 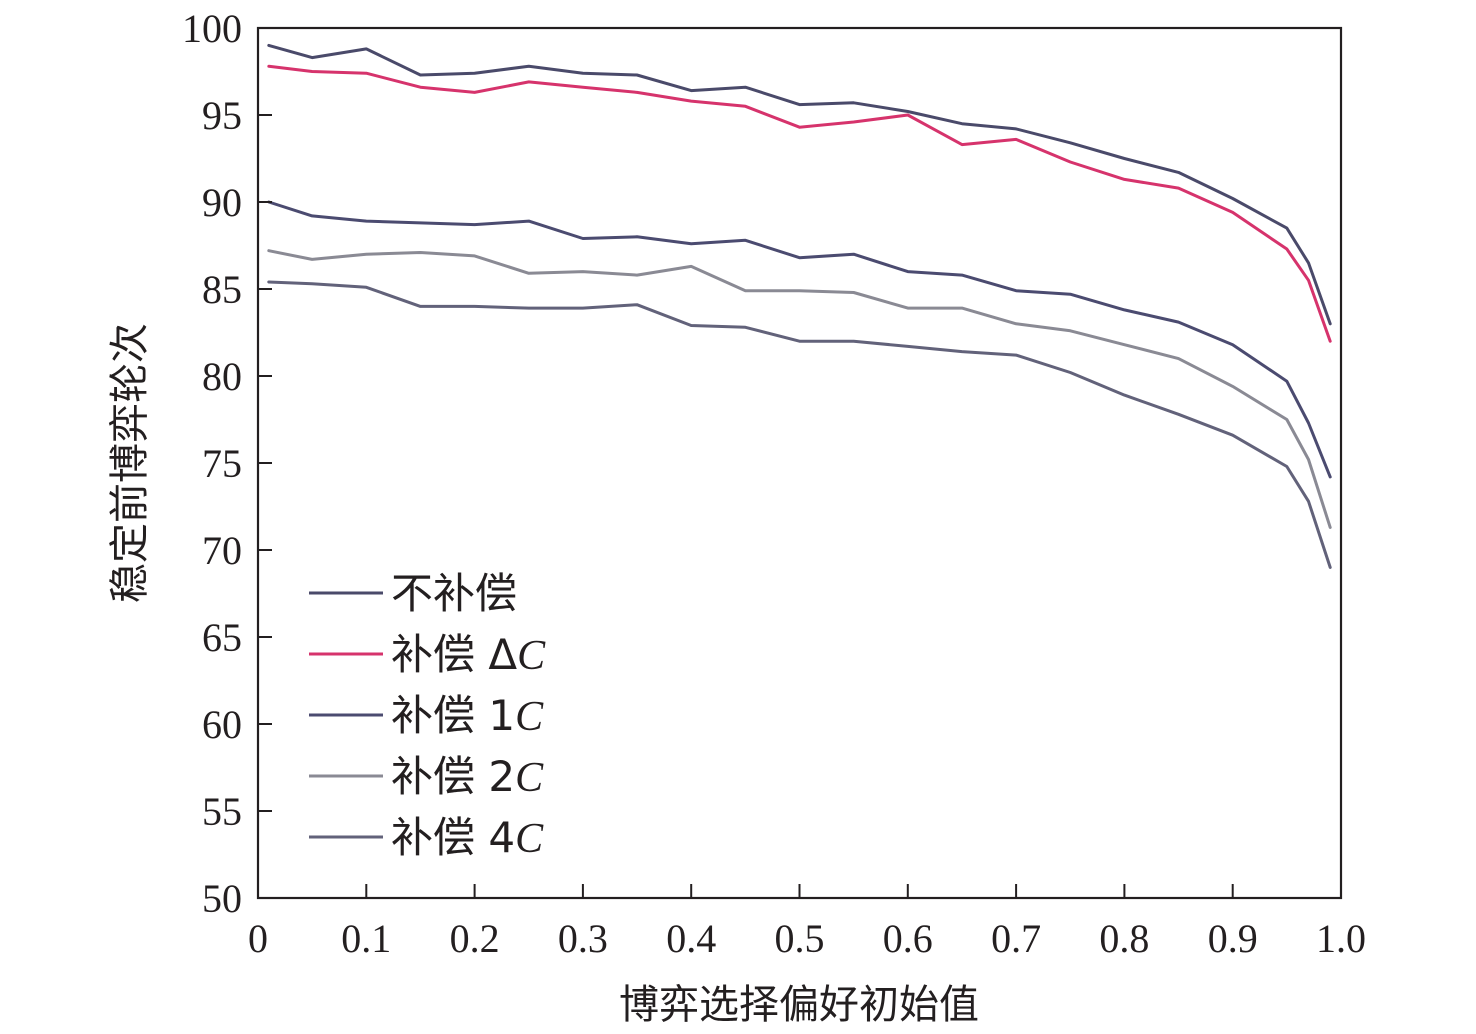 What do you see at coordinates (222, 637) in the screenshot?
I see `y-tick-label-3: 65` at bounding box center [222, 637].